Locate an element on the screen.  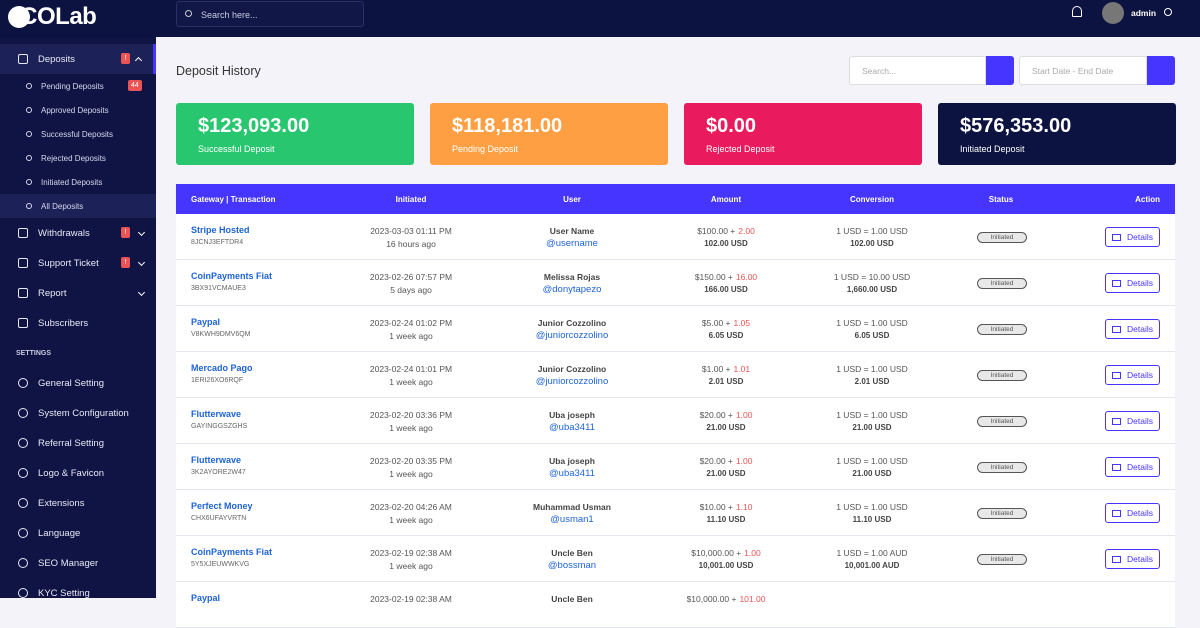
conversion-rate: 1 USD = 1.00 AUD is located at coordinates (872, 553).